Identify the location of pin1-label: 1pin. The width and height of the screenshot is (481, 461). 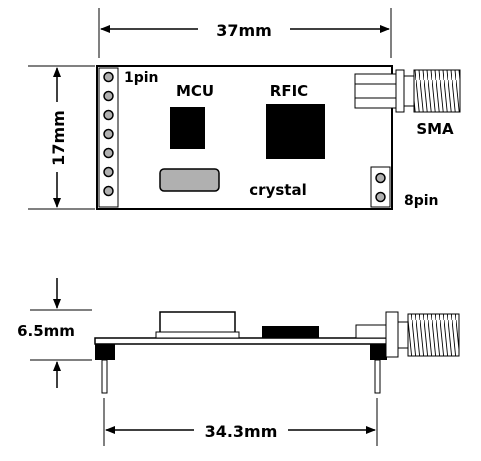
(141, 78).